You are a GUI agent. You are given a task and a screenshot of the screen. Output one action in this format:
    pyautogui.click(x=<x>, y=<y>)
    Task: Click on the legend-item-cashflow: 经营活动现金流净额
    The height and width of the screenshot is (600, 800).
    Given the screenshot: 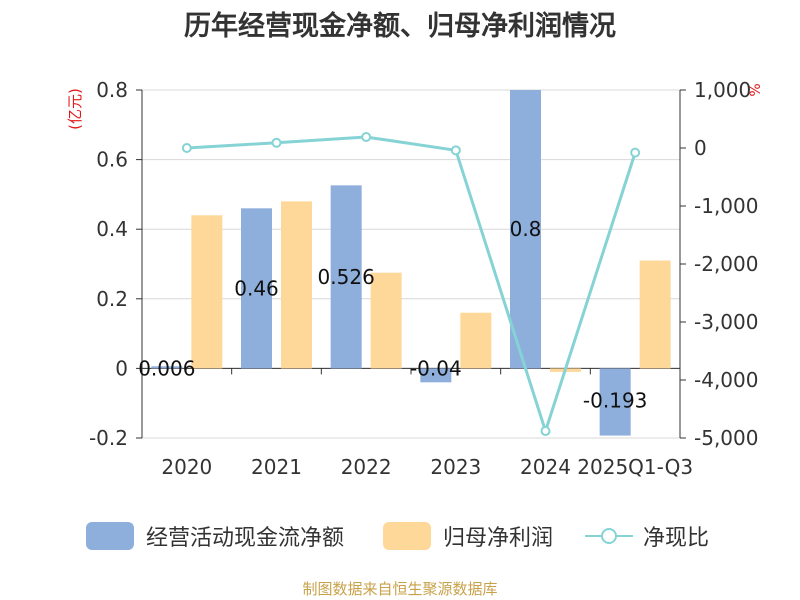 What is the action you would take?
    pyautogui.click(x=215, y=536)
    